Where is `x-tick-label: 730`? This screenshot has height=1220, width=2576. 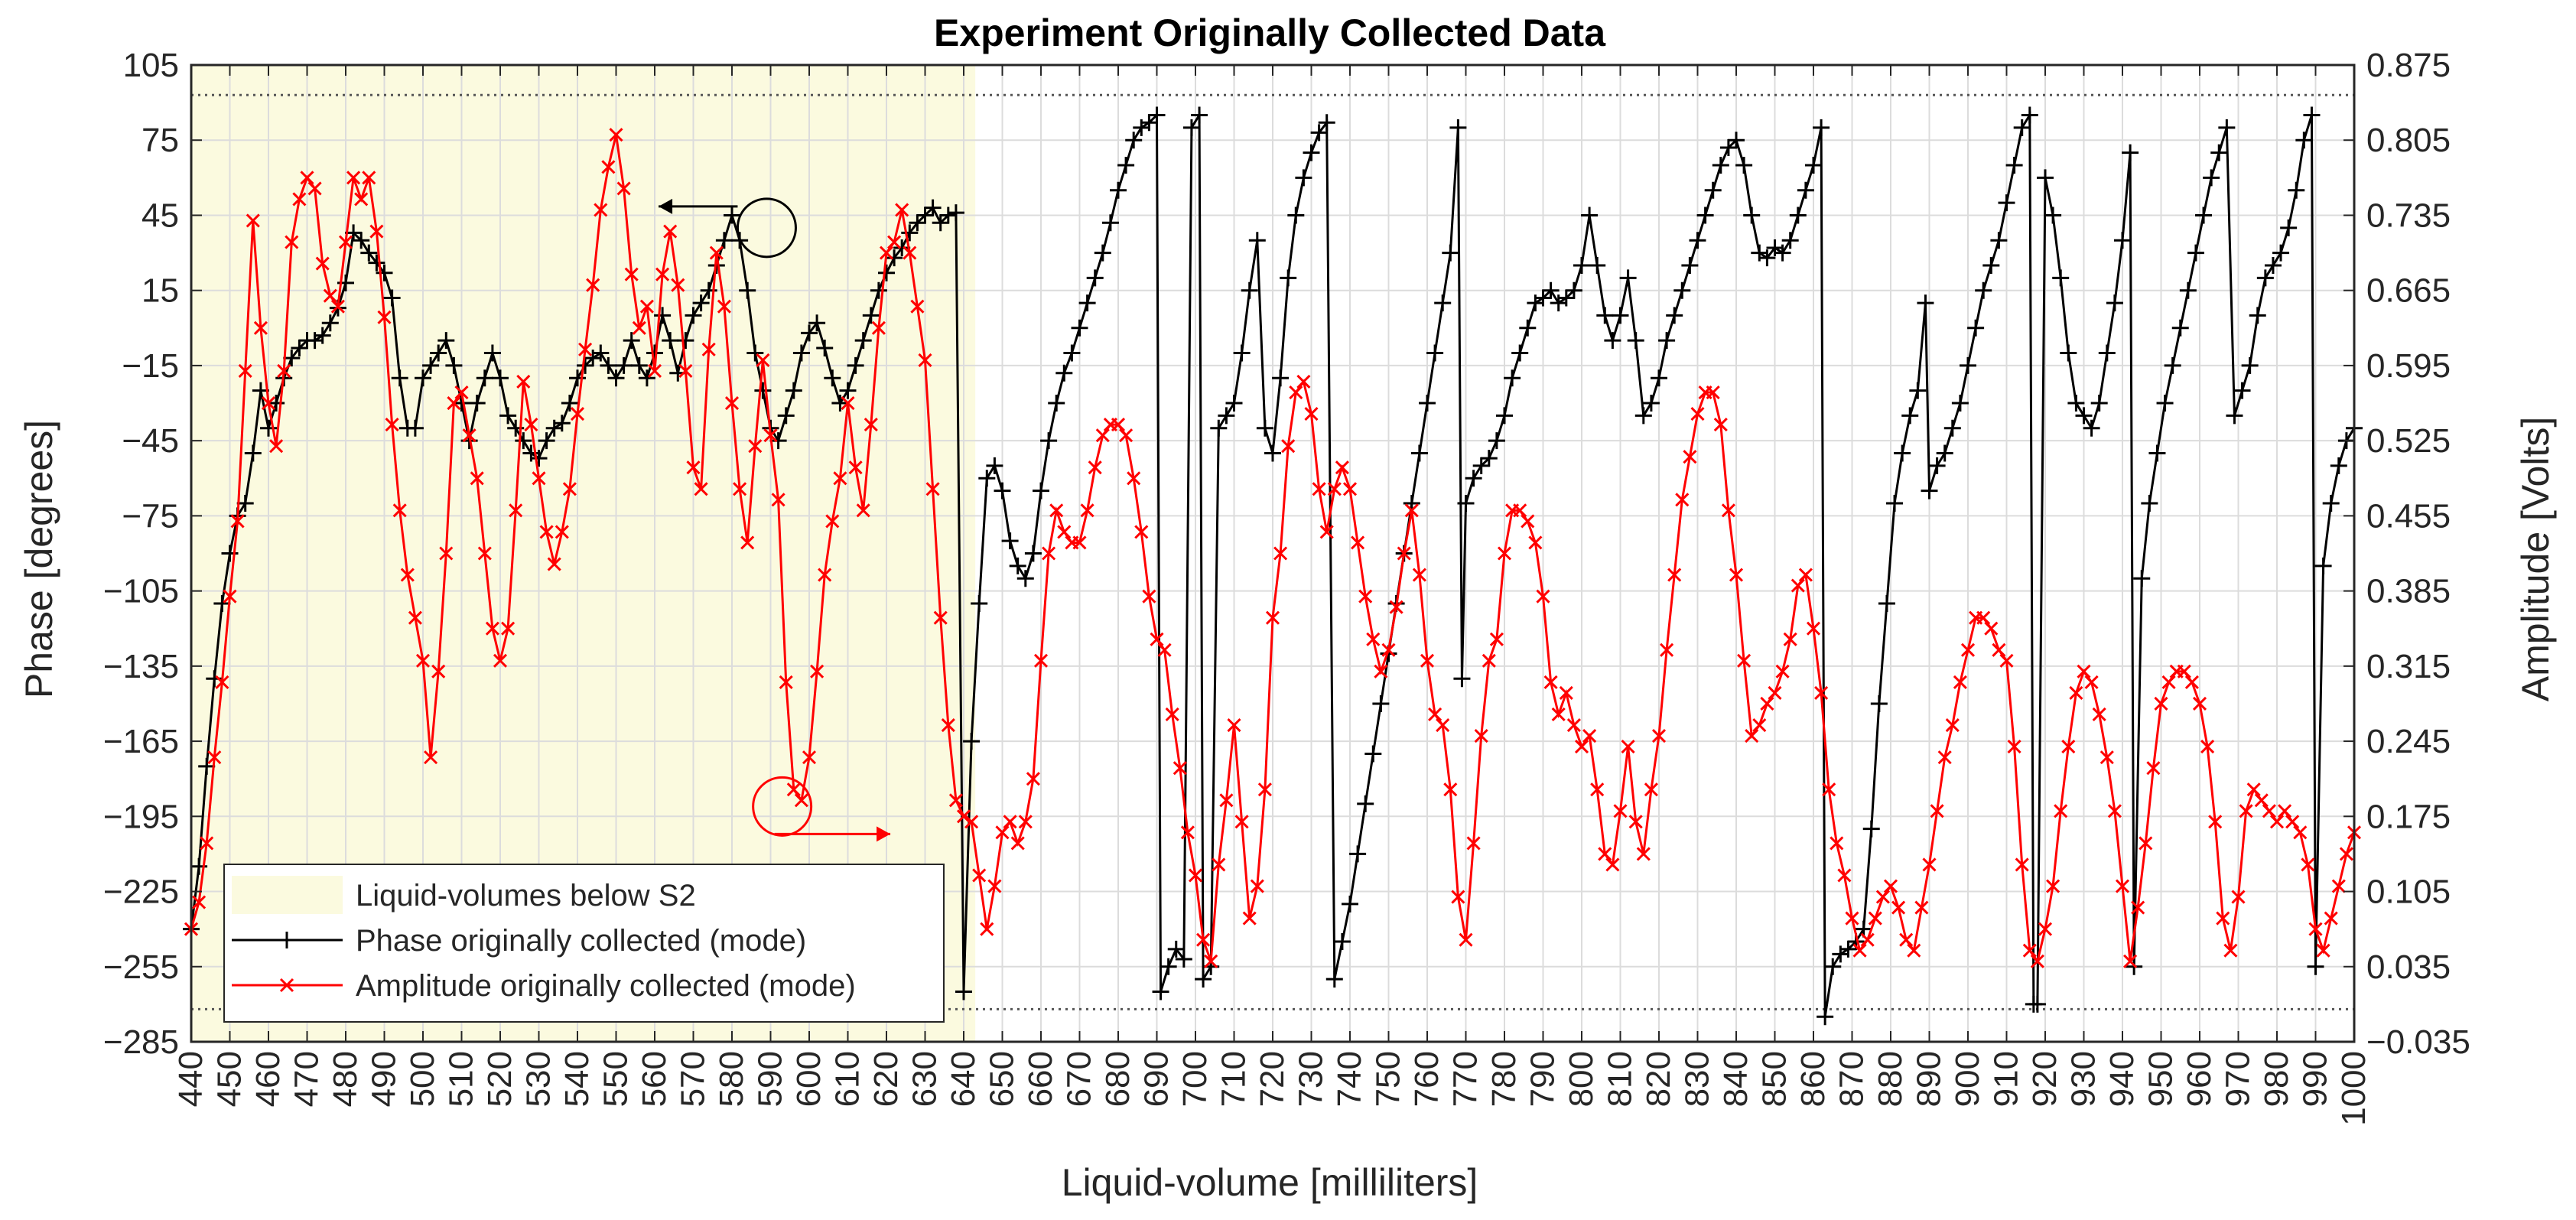 x-tick-label: 730 is located at coordinates (1311, 1079).